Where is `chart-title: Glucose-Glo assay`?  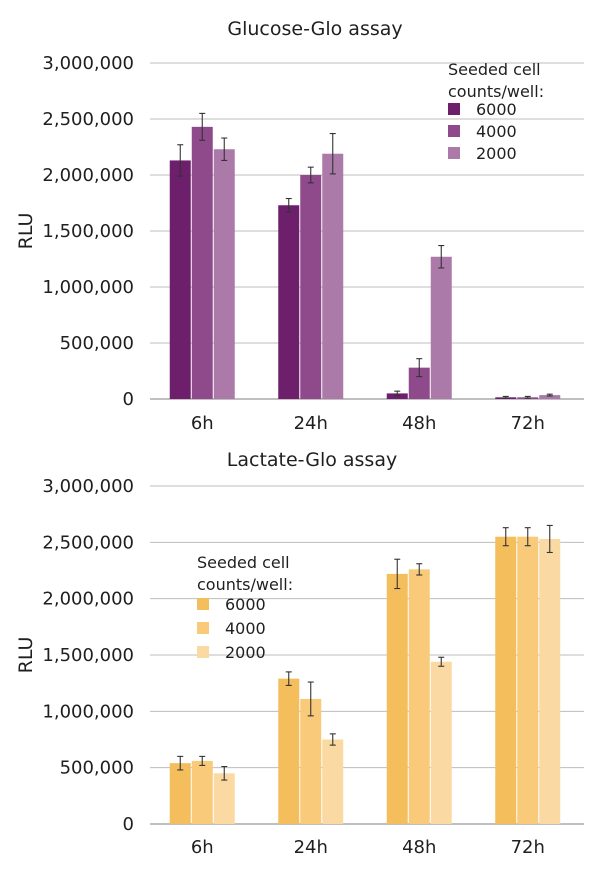 chart-title: Glucose-Glo assay is located at coordinates (314, 29).